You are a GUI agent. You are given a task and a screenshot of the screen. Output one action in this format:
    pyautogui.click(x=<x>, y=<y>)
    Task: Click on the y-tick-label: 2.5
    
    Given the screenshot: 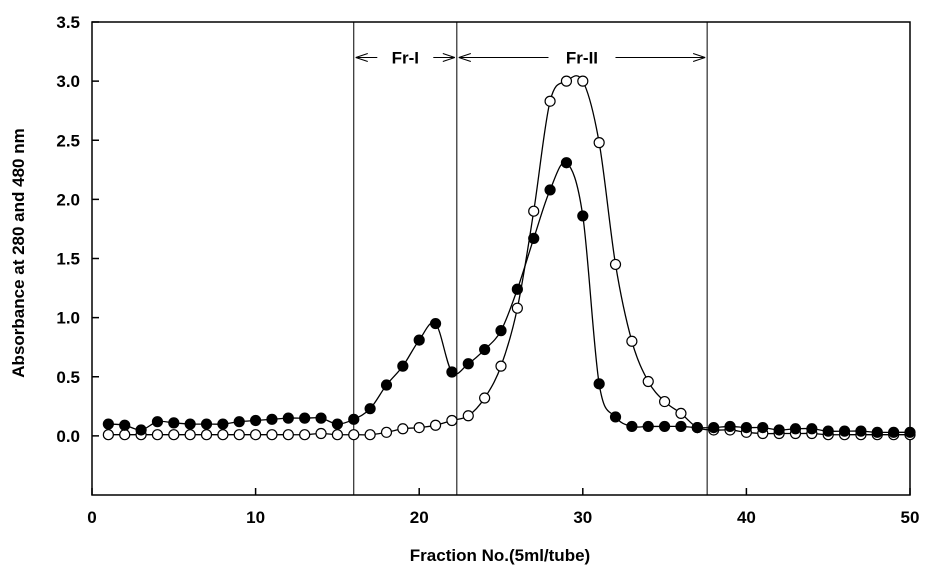 What is the action you would take?
    pyautogui.click(x=68, y=140)
    